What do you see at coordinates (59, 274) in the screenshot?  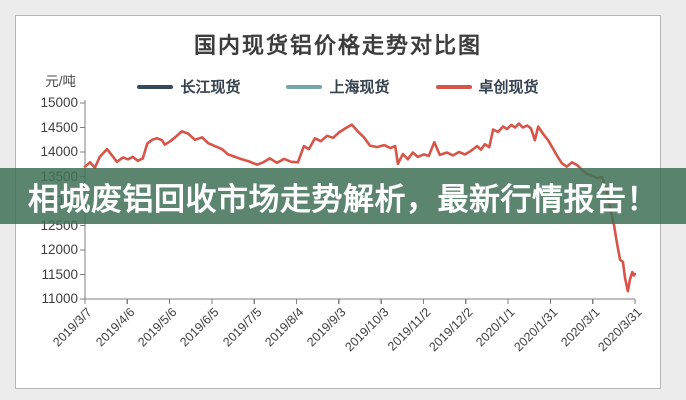 I see `y-tick-label: 11500` at bounding box center [59, 274].